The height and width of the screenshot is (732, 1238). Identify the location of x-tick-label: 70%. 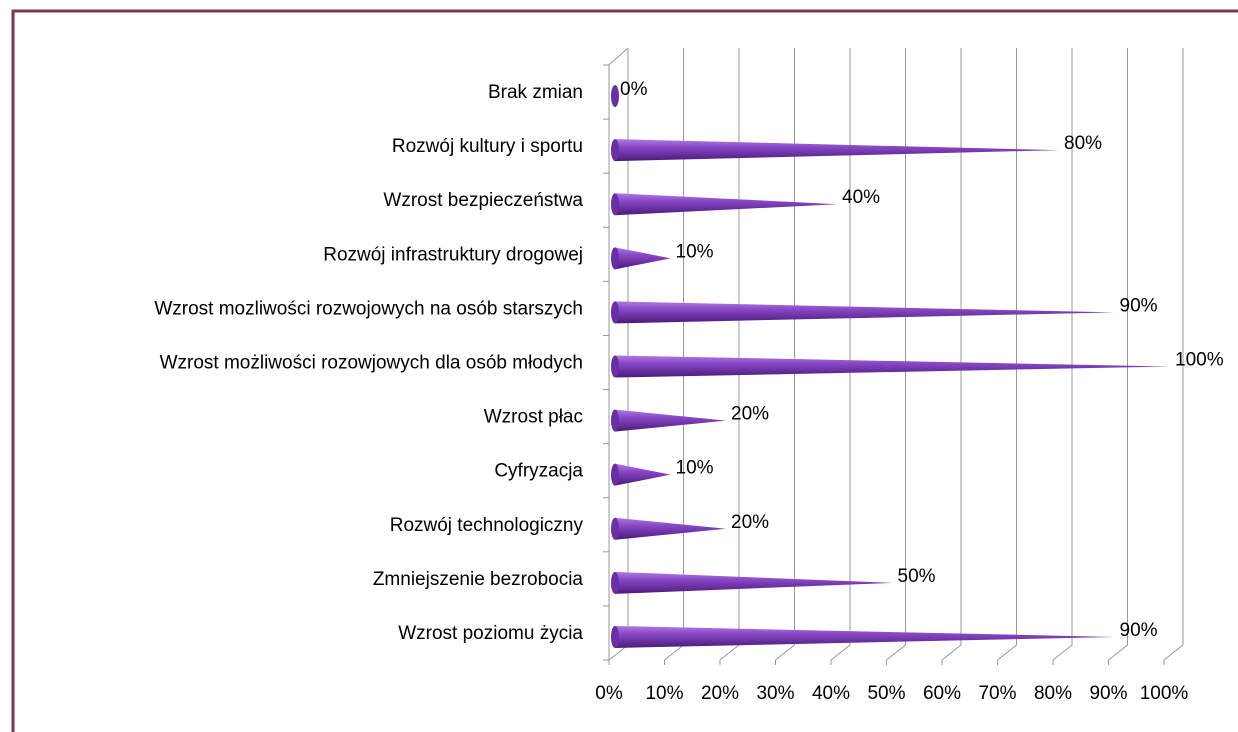
(997, 693).